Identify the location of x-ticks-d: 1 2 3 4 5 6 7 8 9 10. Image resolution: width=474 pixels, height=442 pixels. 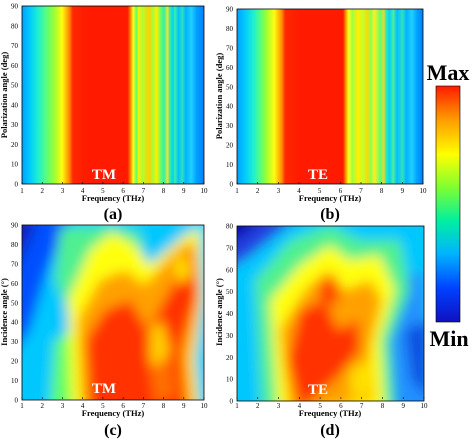
(331, 403).